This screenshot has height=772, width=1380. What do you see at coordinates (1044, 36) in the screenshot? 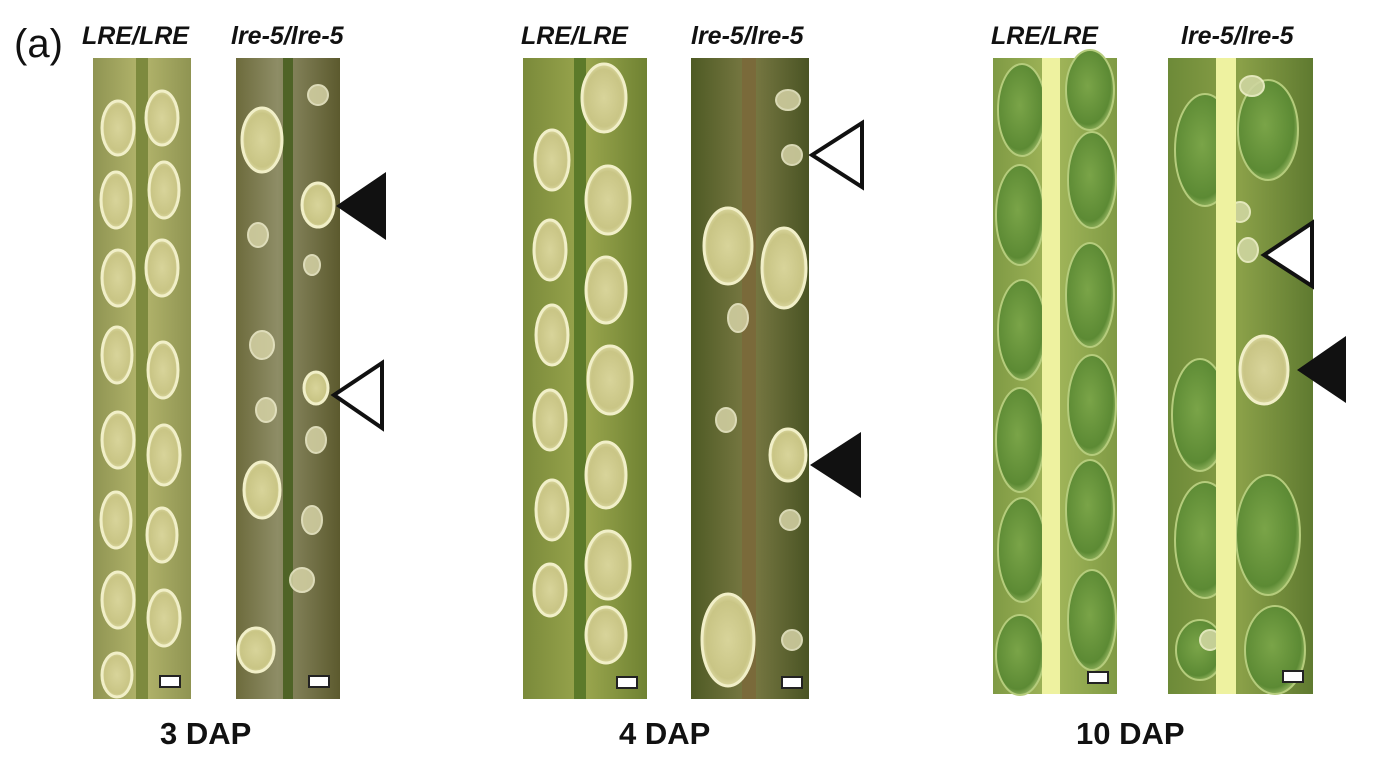
I see `genotype-label-wt-10dap: LRE/LRE` at bounding box center [1044, 36].